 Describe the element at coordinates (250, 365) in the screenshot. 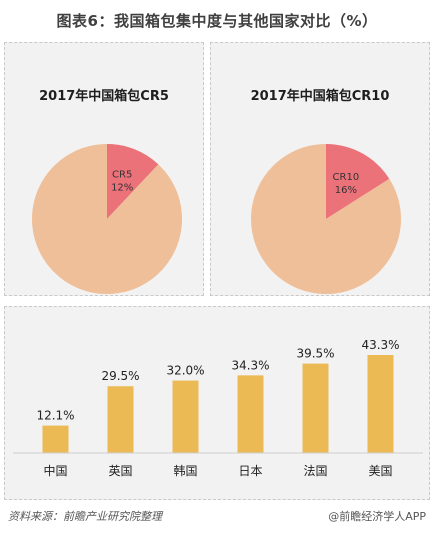

I see `bar-value-label: 34.3%` at that location.